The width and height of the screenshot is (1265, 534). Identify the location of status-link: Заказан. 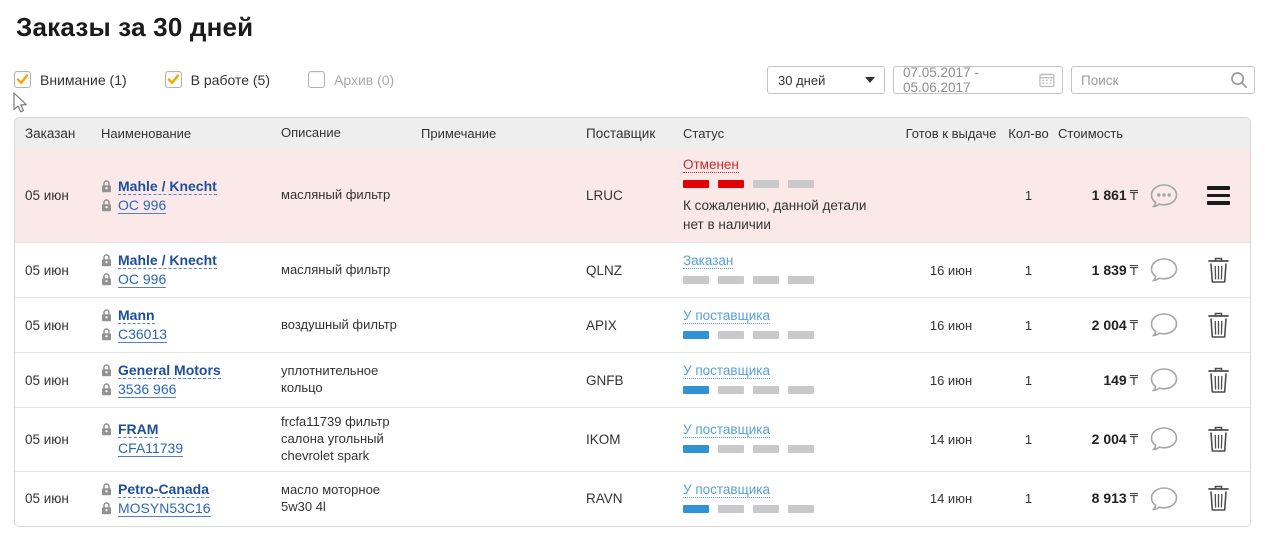
(708, 261).